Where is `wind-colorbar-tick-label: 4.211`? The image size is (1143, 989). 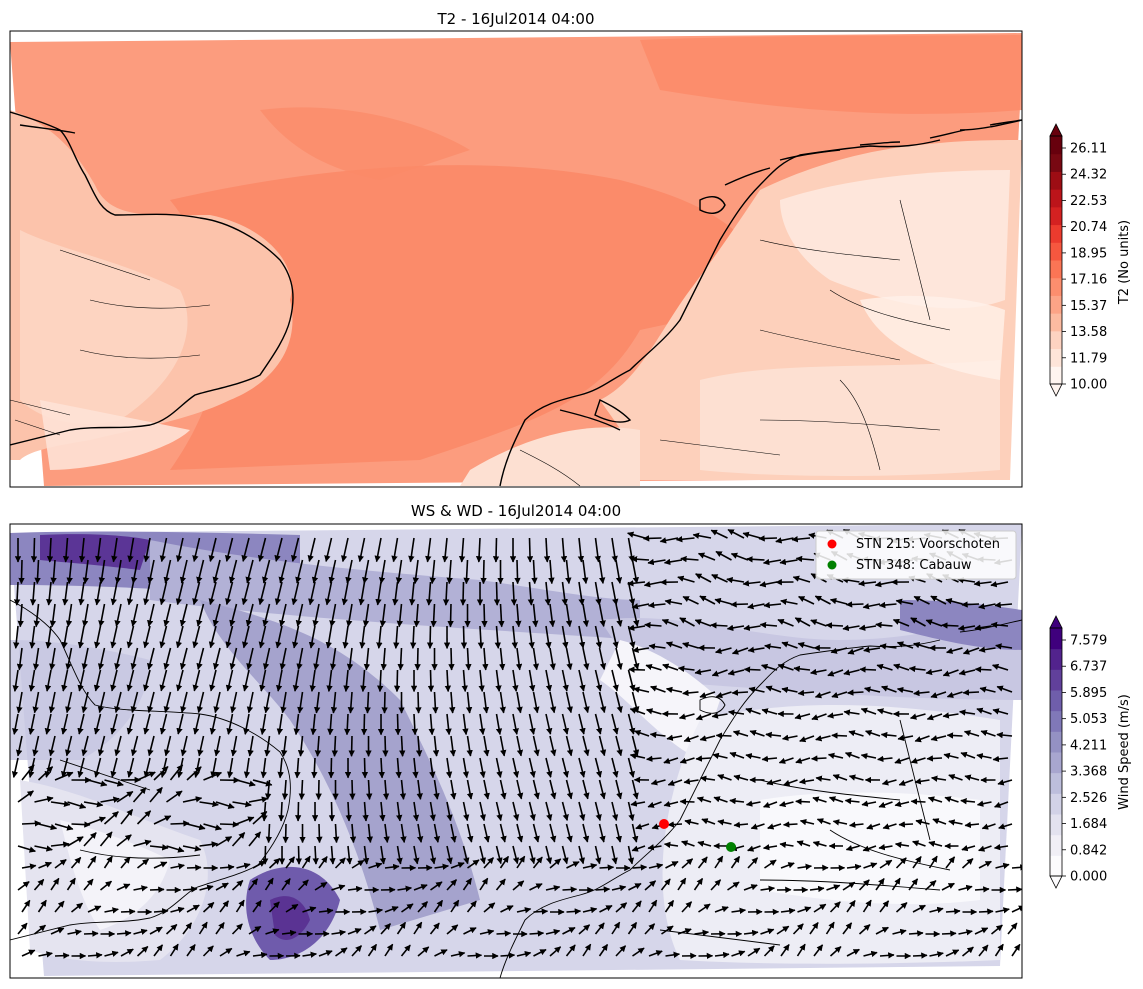 wind-colorbar-tick-label: 4.211 is located at coordinates (1088, 745).